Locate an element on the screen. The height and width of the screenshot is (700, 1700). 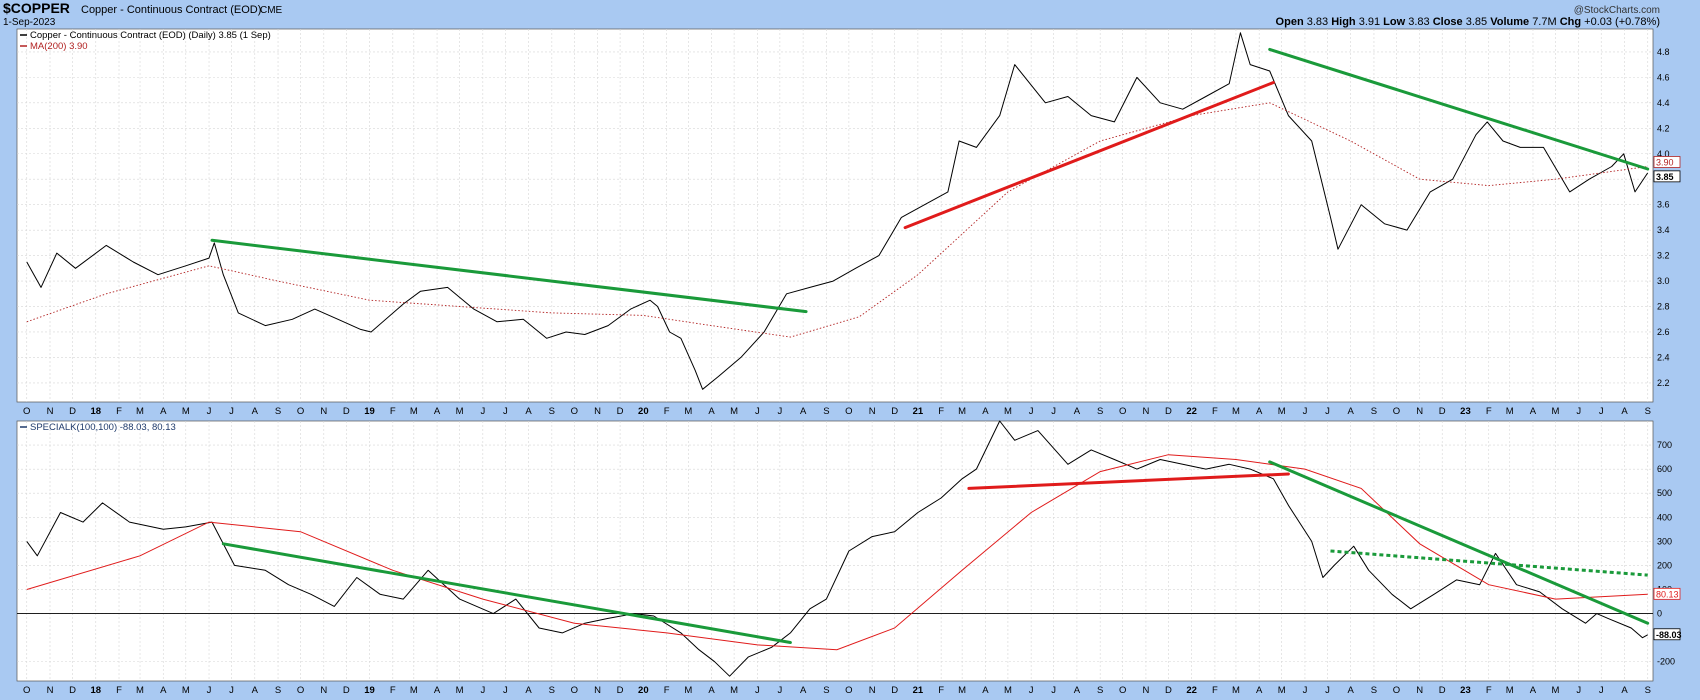
x-tick-label: 18 is located at coordinates (95, 690).